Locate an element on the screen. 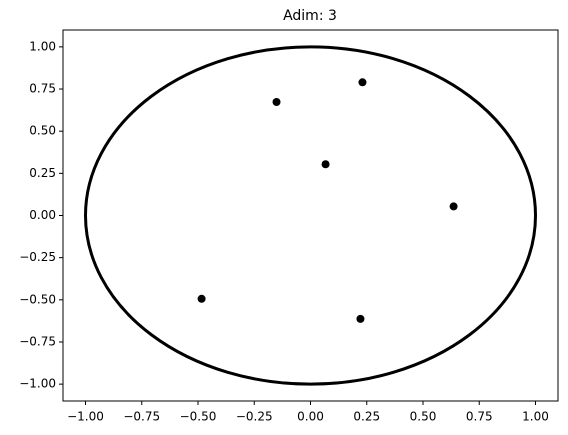  y-tick-label: −0.25 is located at coordinates (37, 257).